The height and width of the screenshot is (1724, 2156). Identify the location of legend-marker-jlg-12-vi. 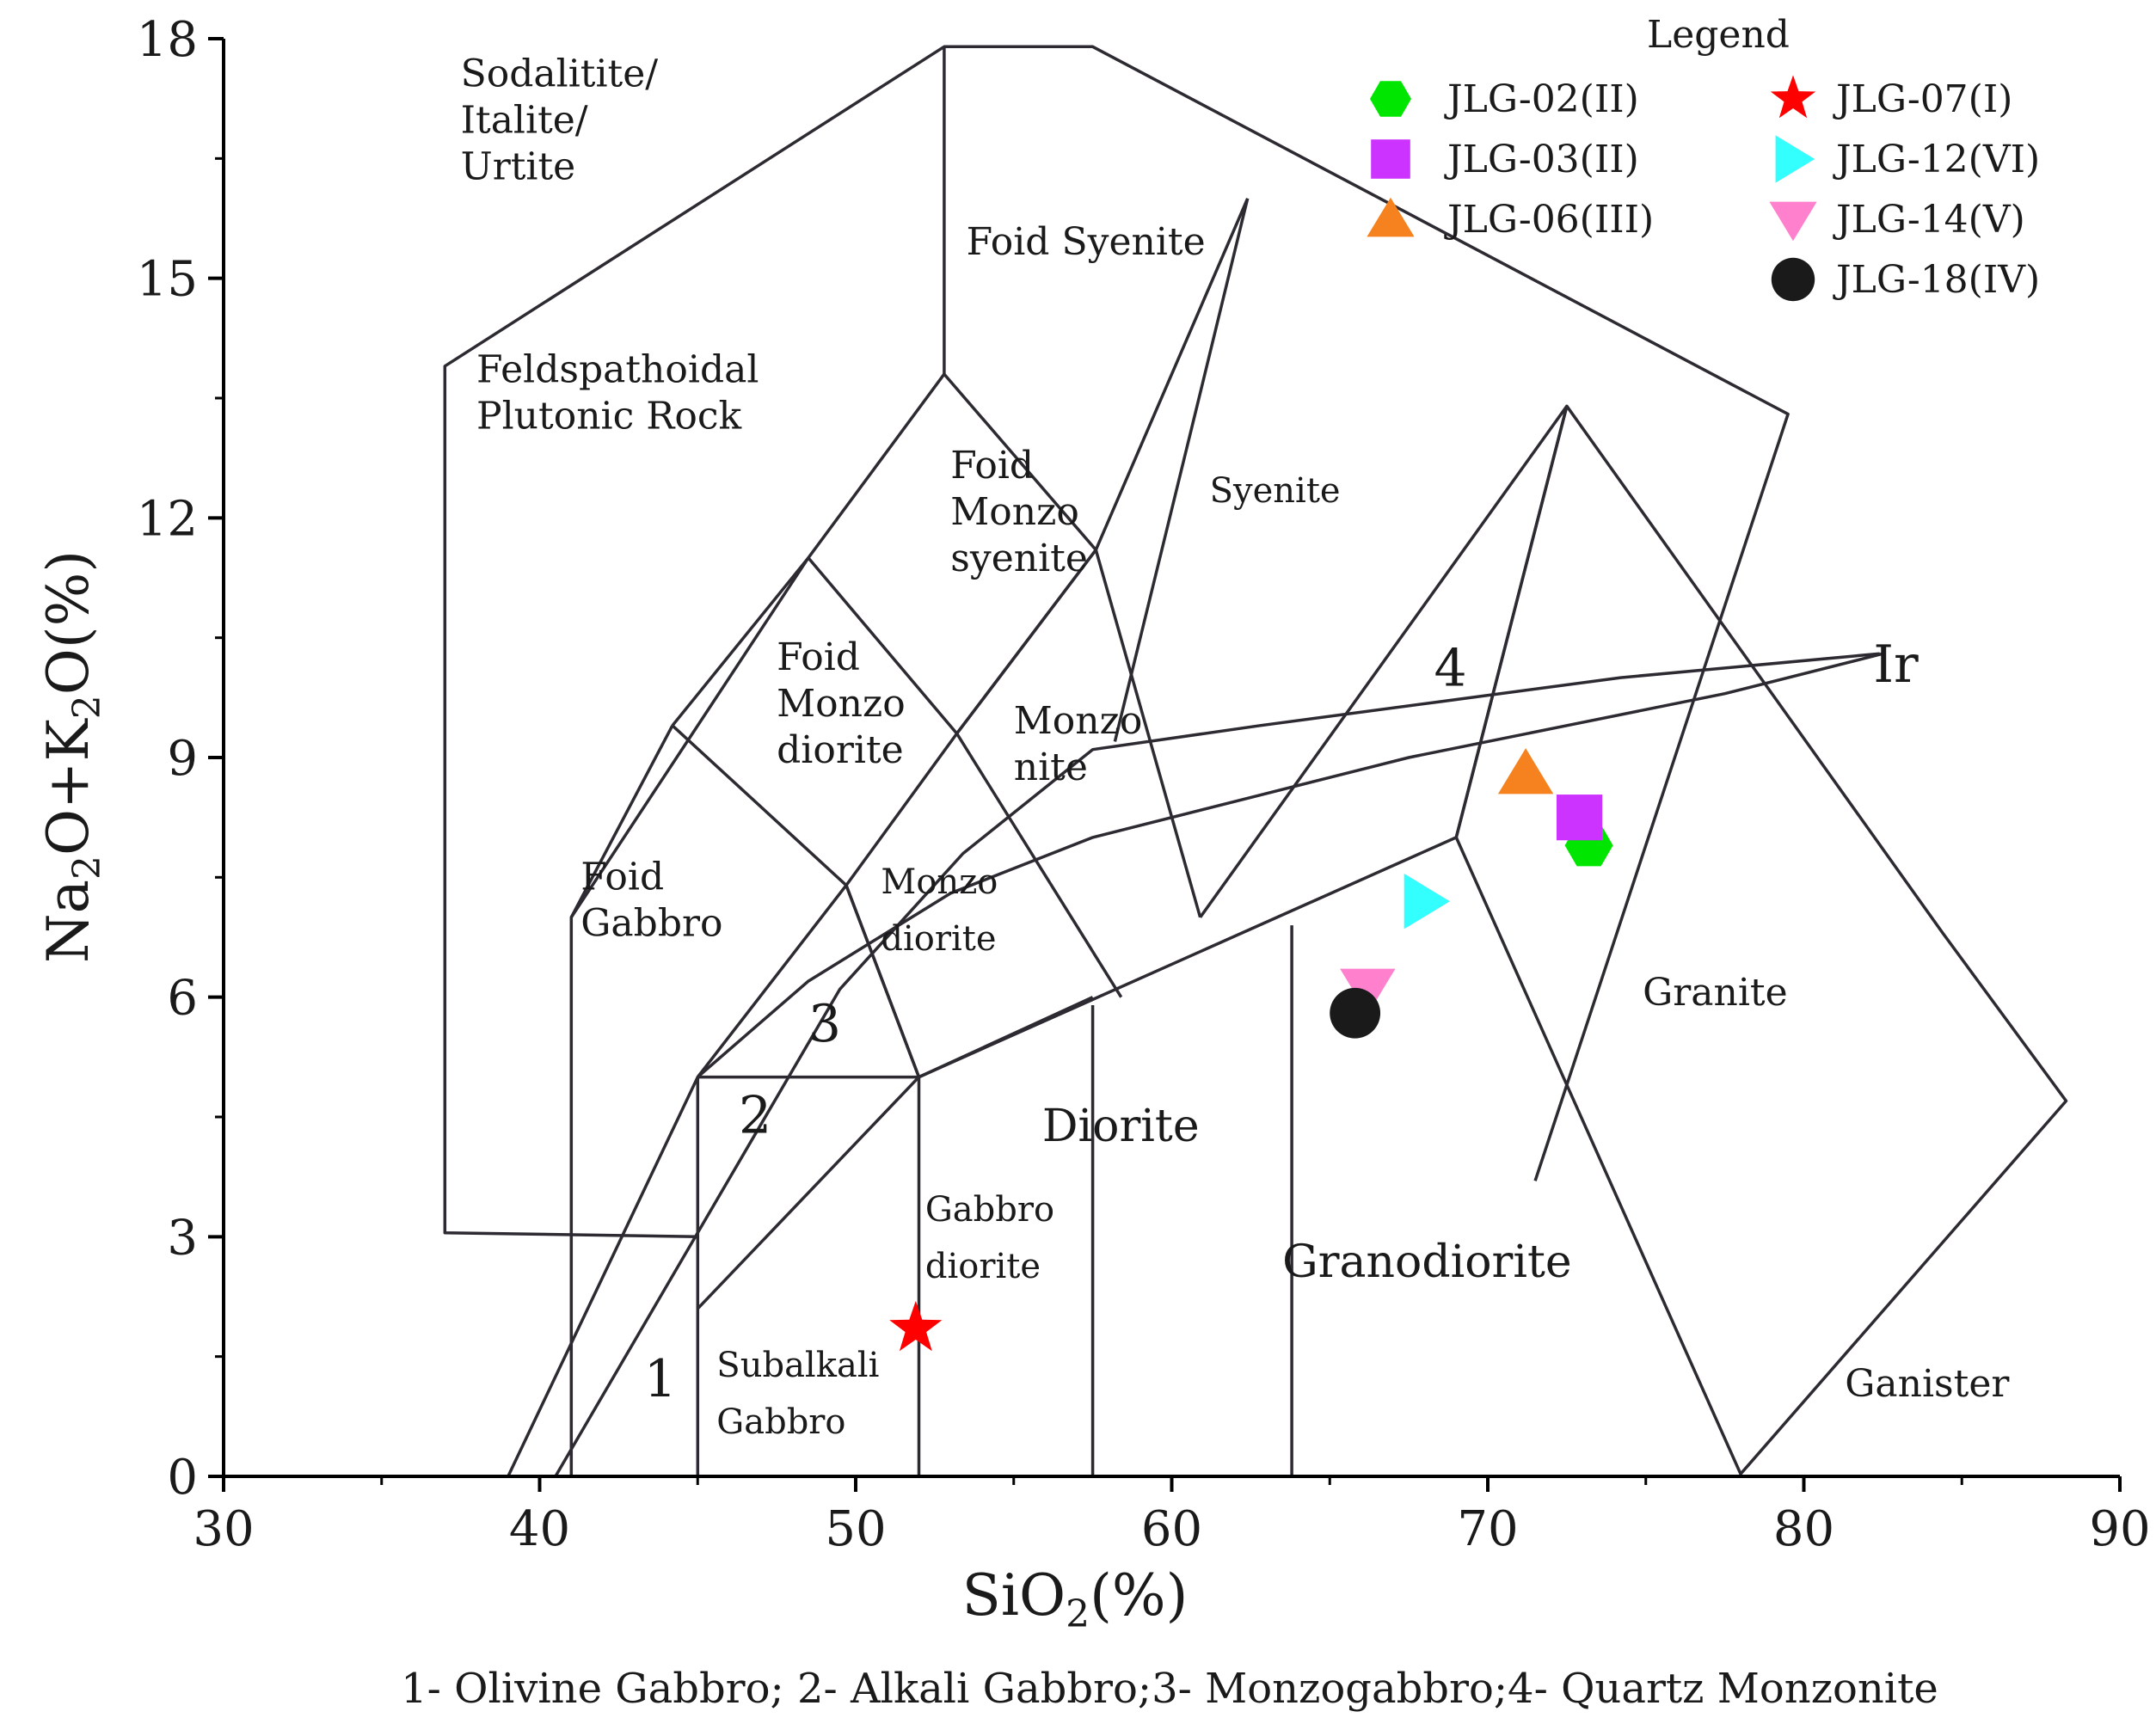
(1795, 159).